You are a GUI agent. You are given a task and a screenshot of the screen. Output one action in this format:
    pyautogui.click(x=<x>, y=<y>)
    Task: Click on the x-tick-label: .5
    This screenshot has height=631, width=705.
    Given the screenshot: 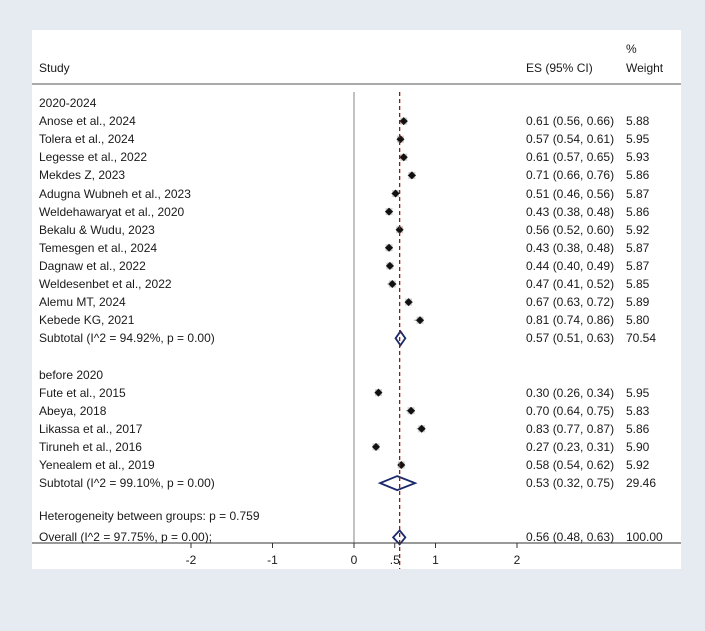 What is the action you would take?
    pyautogui.click(x=394, y=560)
    